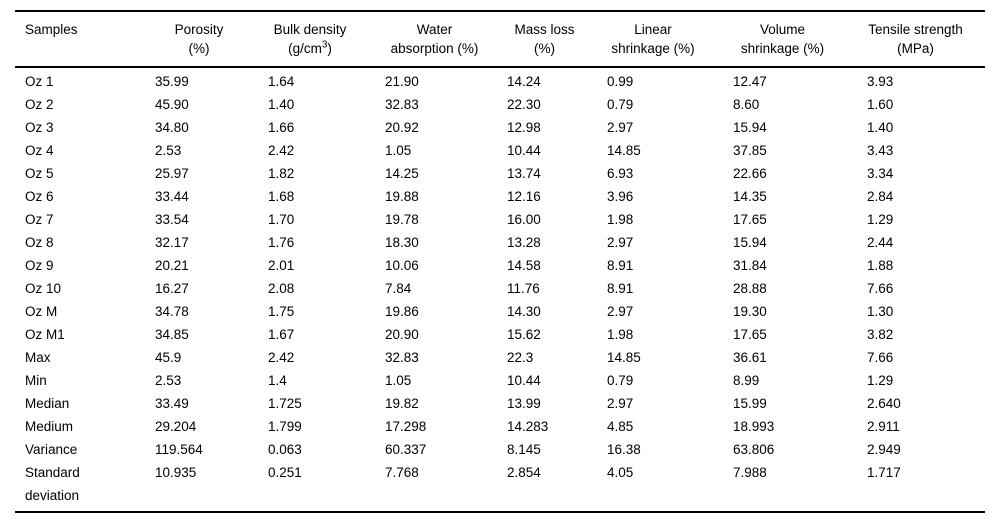 This screenshot has width=1000, height=526. I want to click on table-row: Oz M1 34.85 1.67 20.90 15.62 1.98 17.65 3.82, so click(500, 334).